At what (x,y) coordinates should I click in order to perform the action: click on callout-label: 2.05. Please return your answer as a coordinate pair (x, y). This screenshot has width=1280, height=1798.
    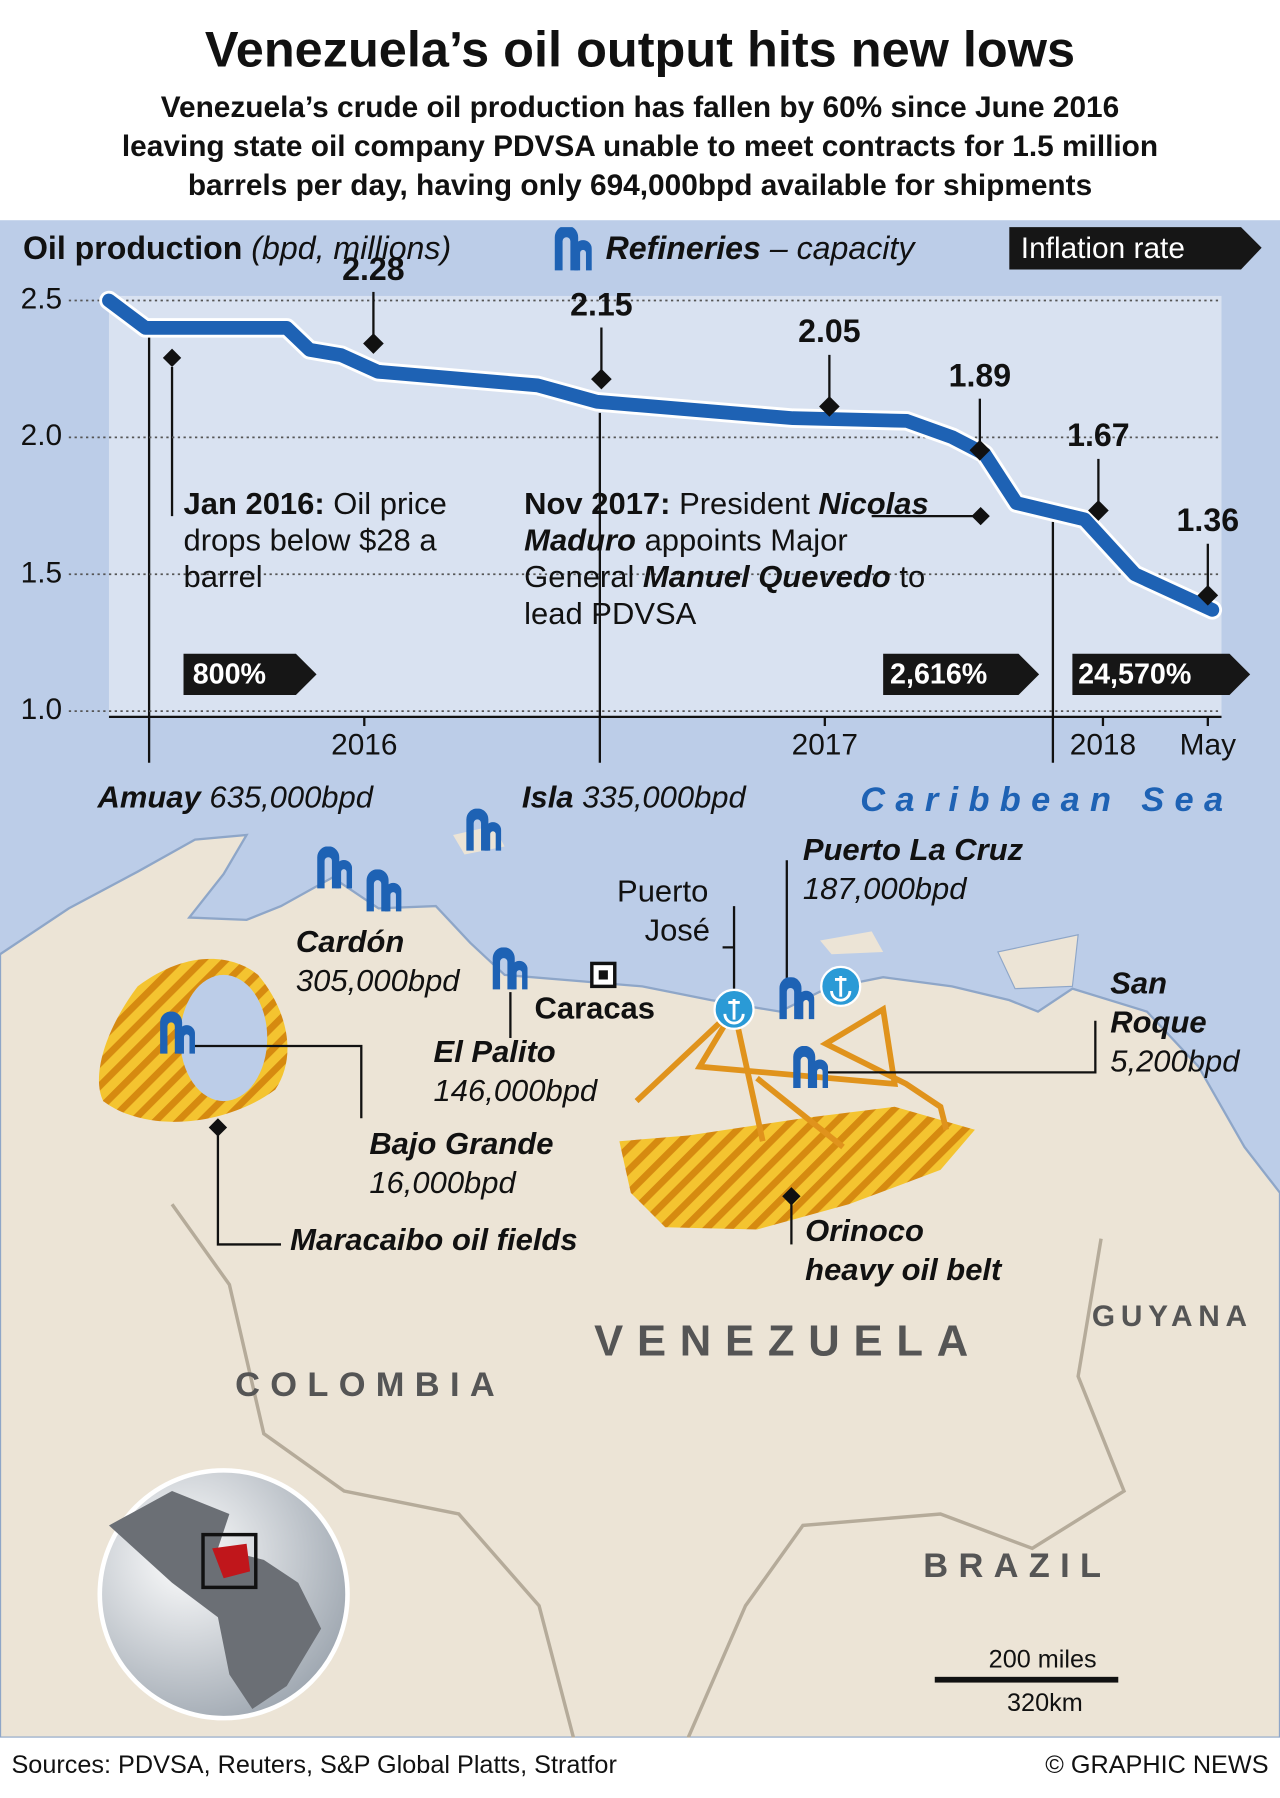
    Looking at the image, I should click on (829, 331).